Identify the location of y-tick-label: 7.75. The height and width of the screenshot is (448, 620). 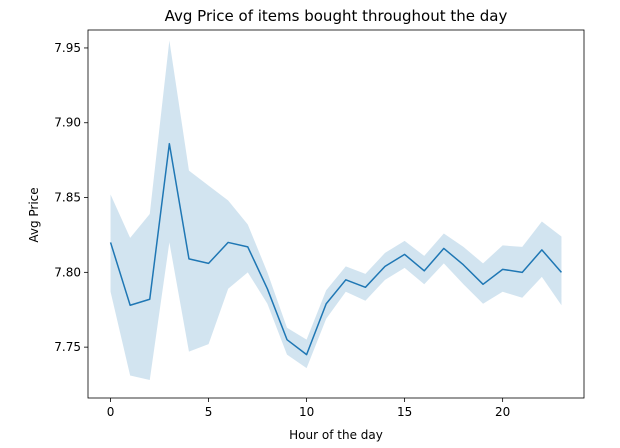
(67, 347).